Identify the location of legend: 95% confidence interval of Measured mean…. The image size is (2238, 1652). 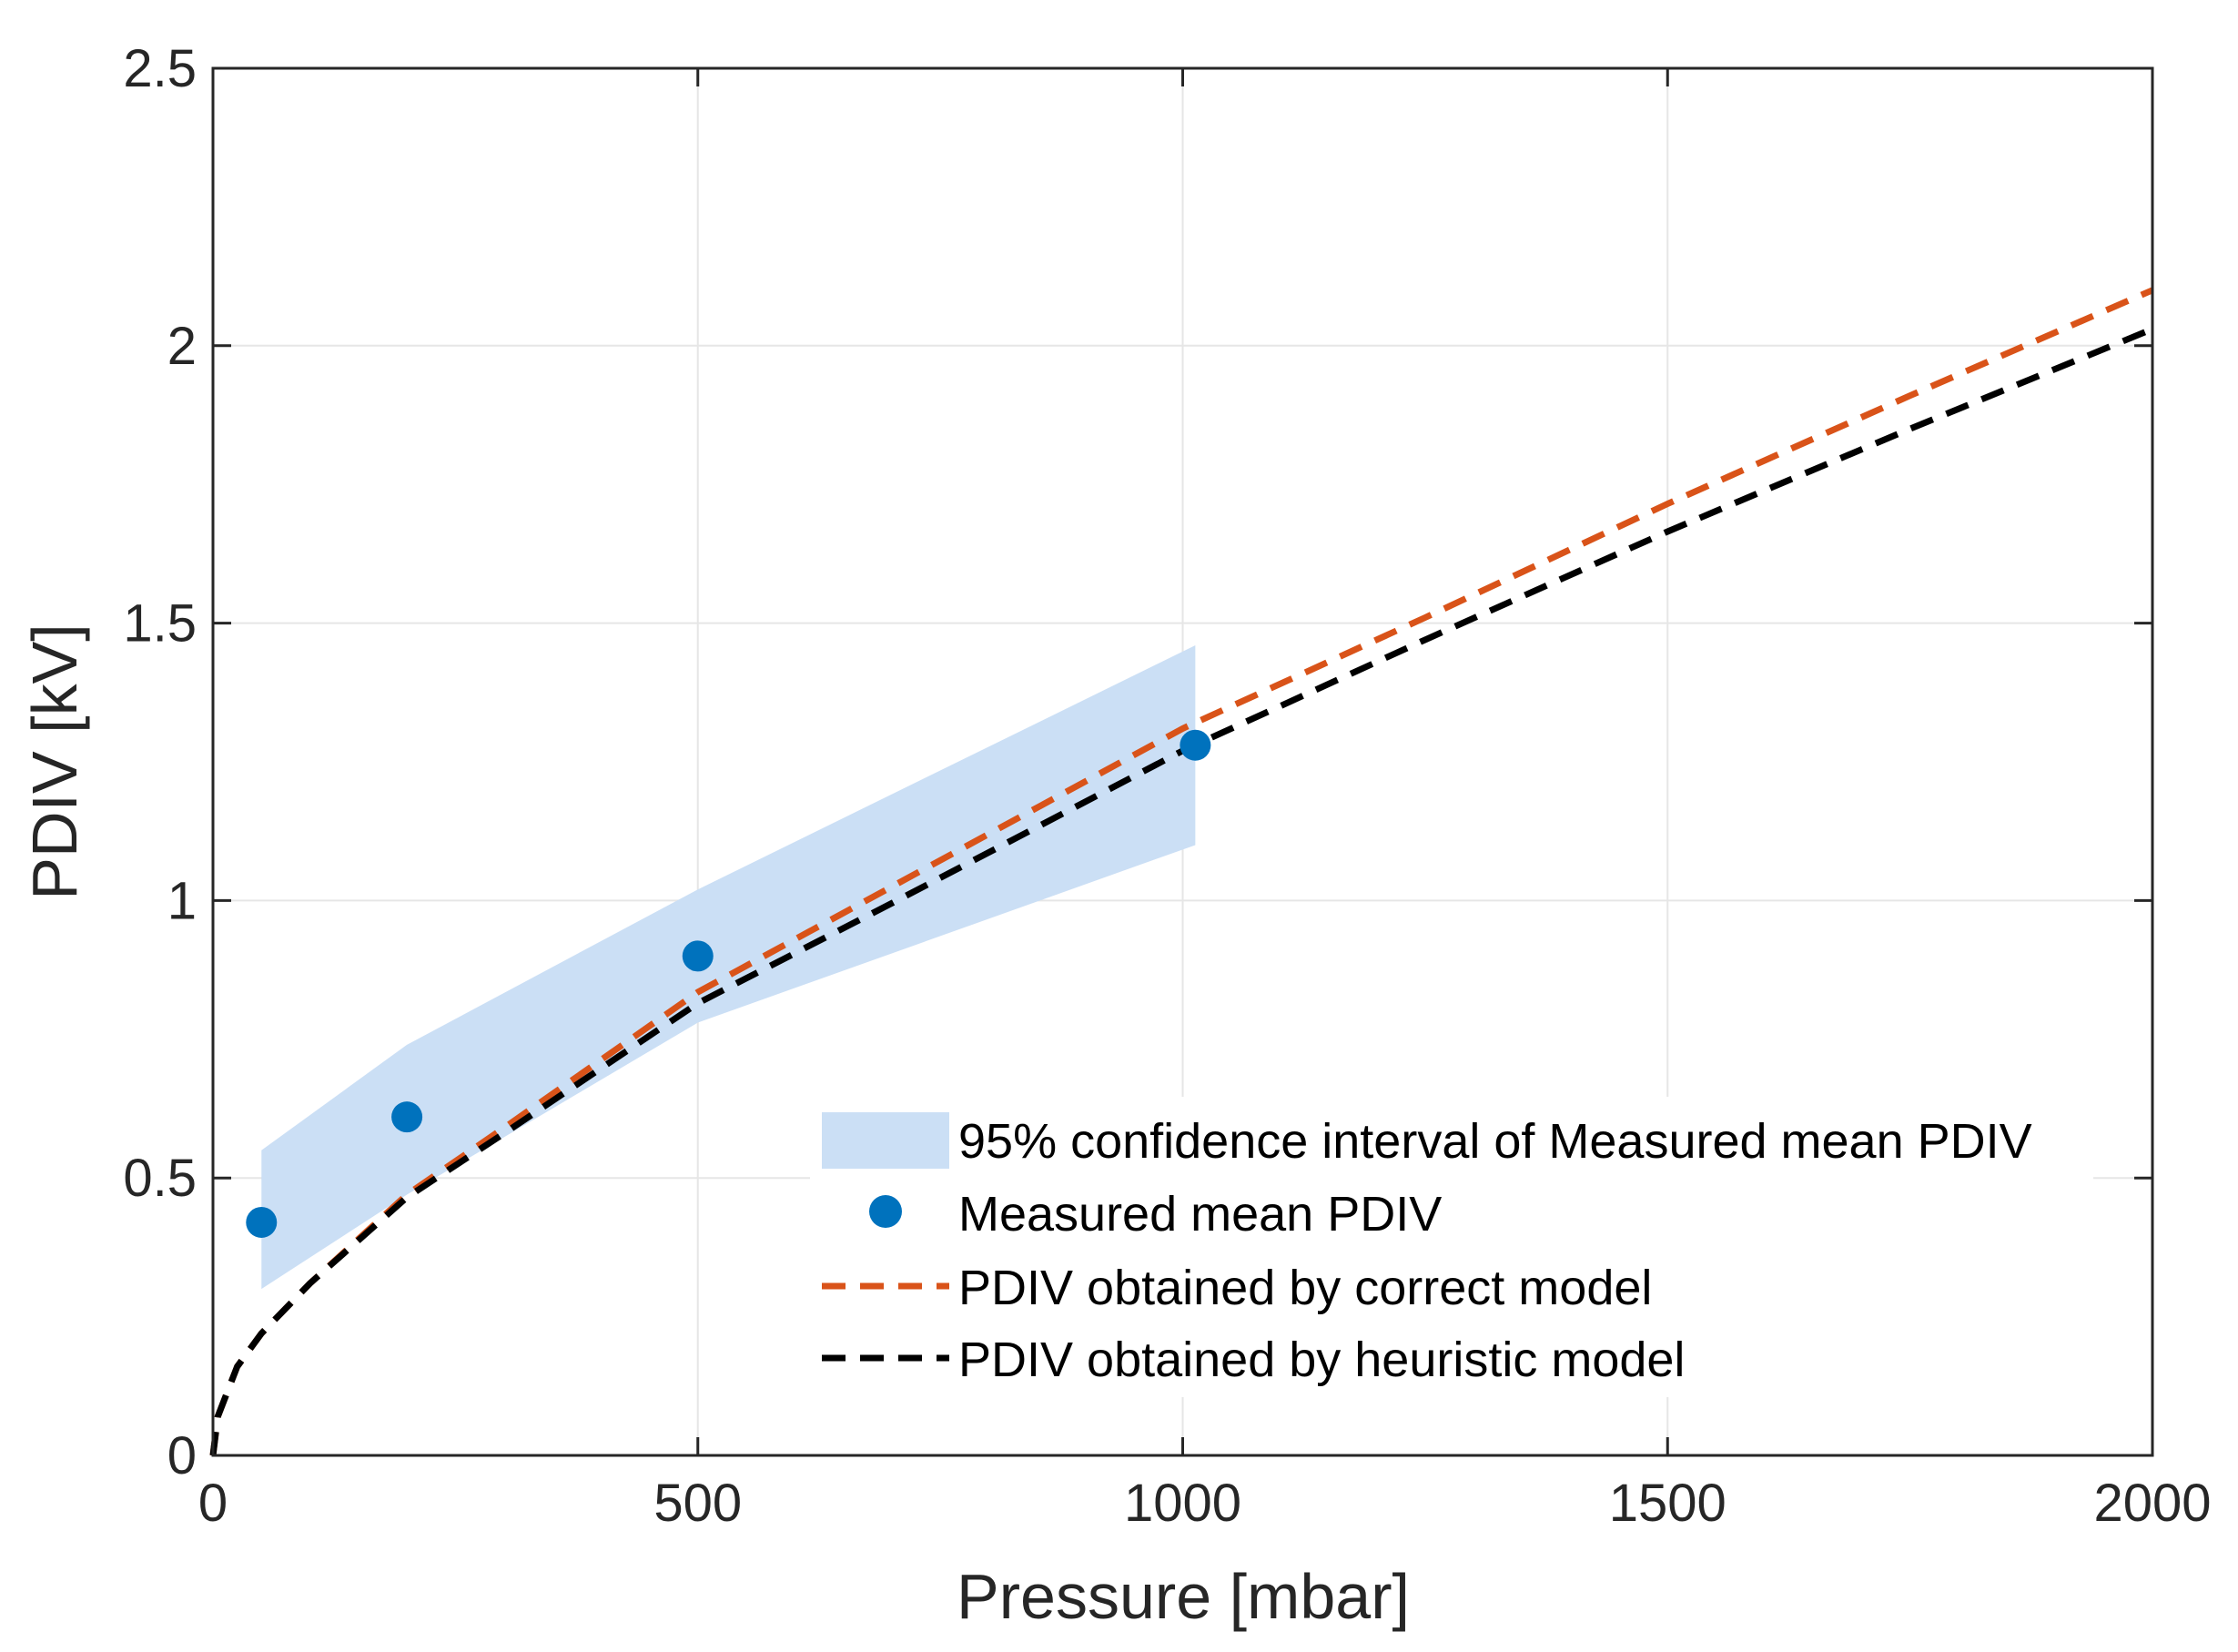
(1451, 1247).